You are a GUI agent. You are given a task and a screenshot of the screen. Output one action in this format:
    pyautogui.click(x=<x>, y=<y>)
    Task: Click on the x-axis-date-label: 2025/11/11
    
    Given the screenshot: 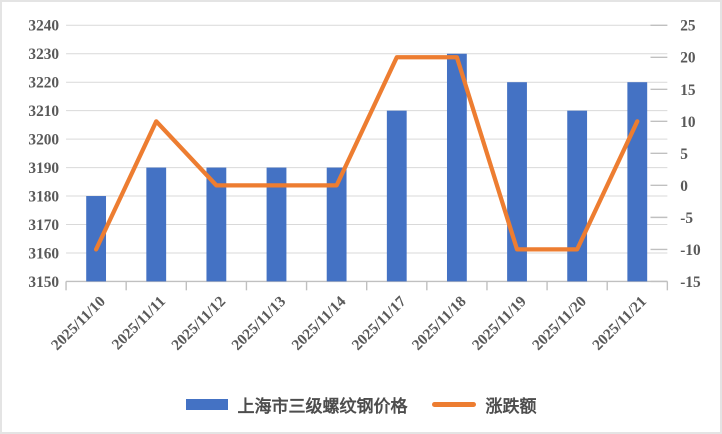 What is the action you would take?
    pyautogui.click(x=139, y=323)
    